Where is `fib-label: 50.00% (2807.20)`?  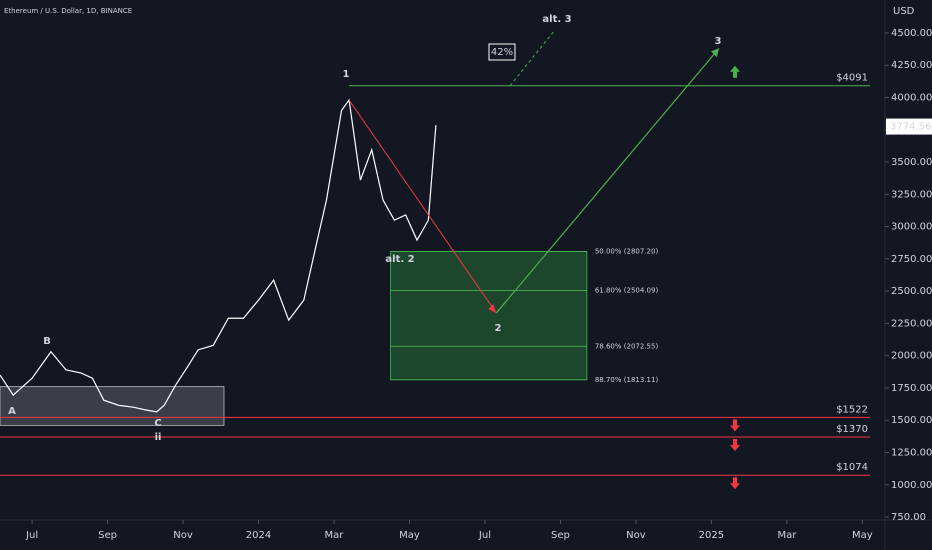 fib-label: 50.00% (2807.20) is located at coordinates (627, 251).